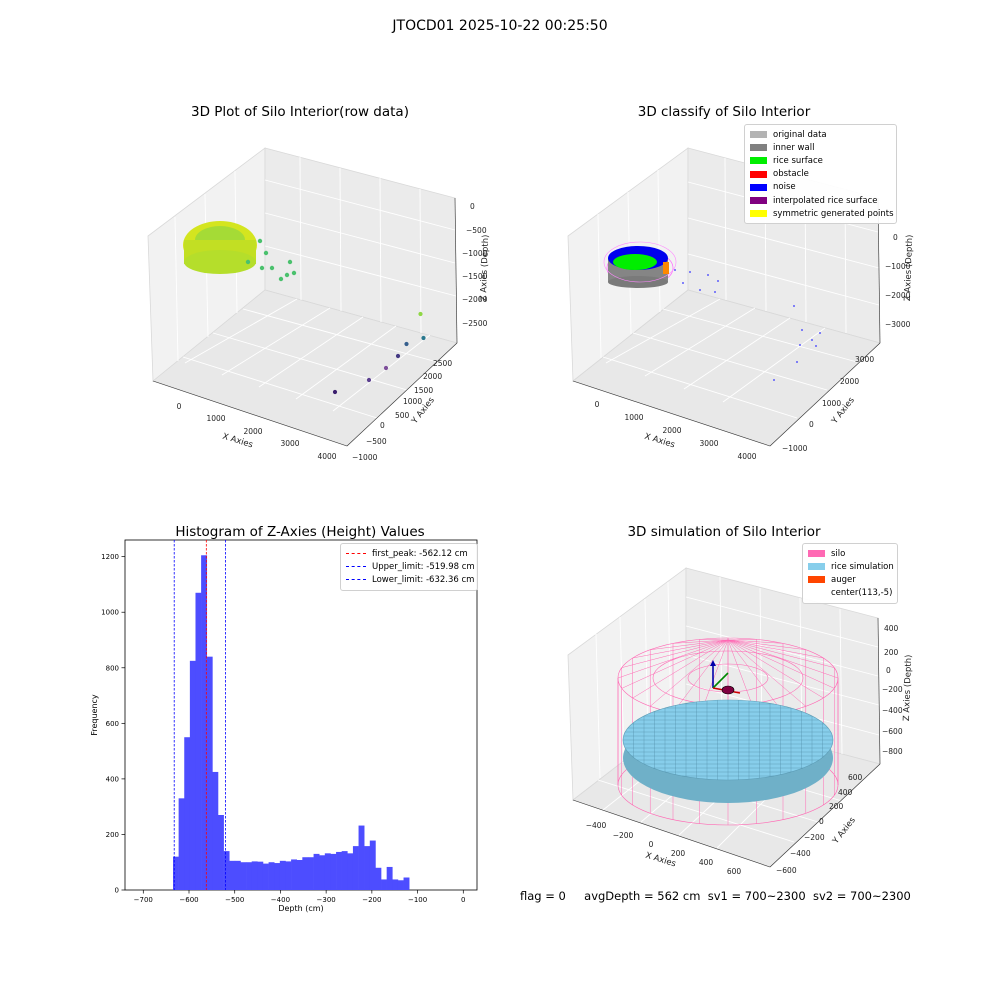 The width and height of the screenshot is (1000, 1000). Describe the element at coordinates (898, 295) in the screenshot. I see `svg-text: −2000` at that location.